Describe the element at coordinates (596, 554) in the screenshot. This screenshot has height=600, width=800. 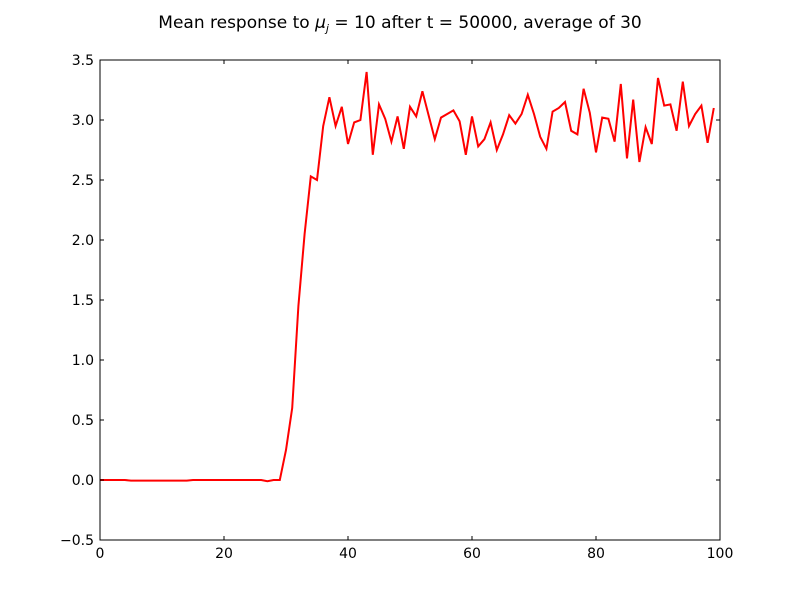
I see `x-tick-label: 80` at that location.